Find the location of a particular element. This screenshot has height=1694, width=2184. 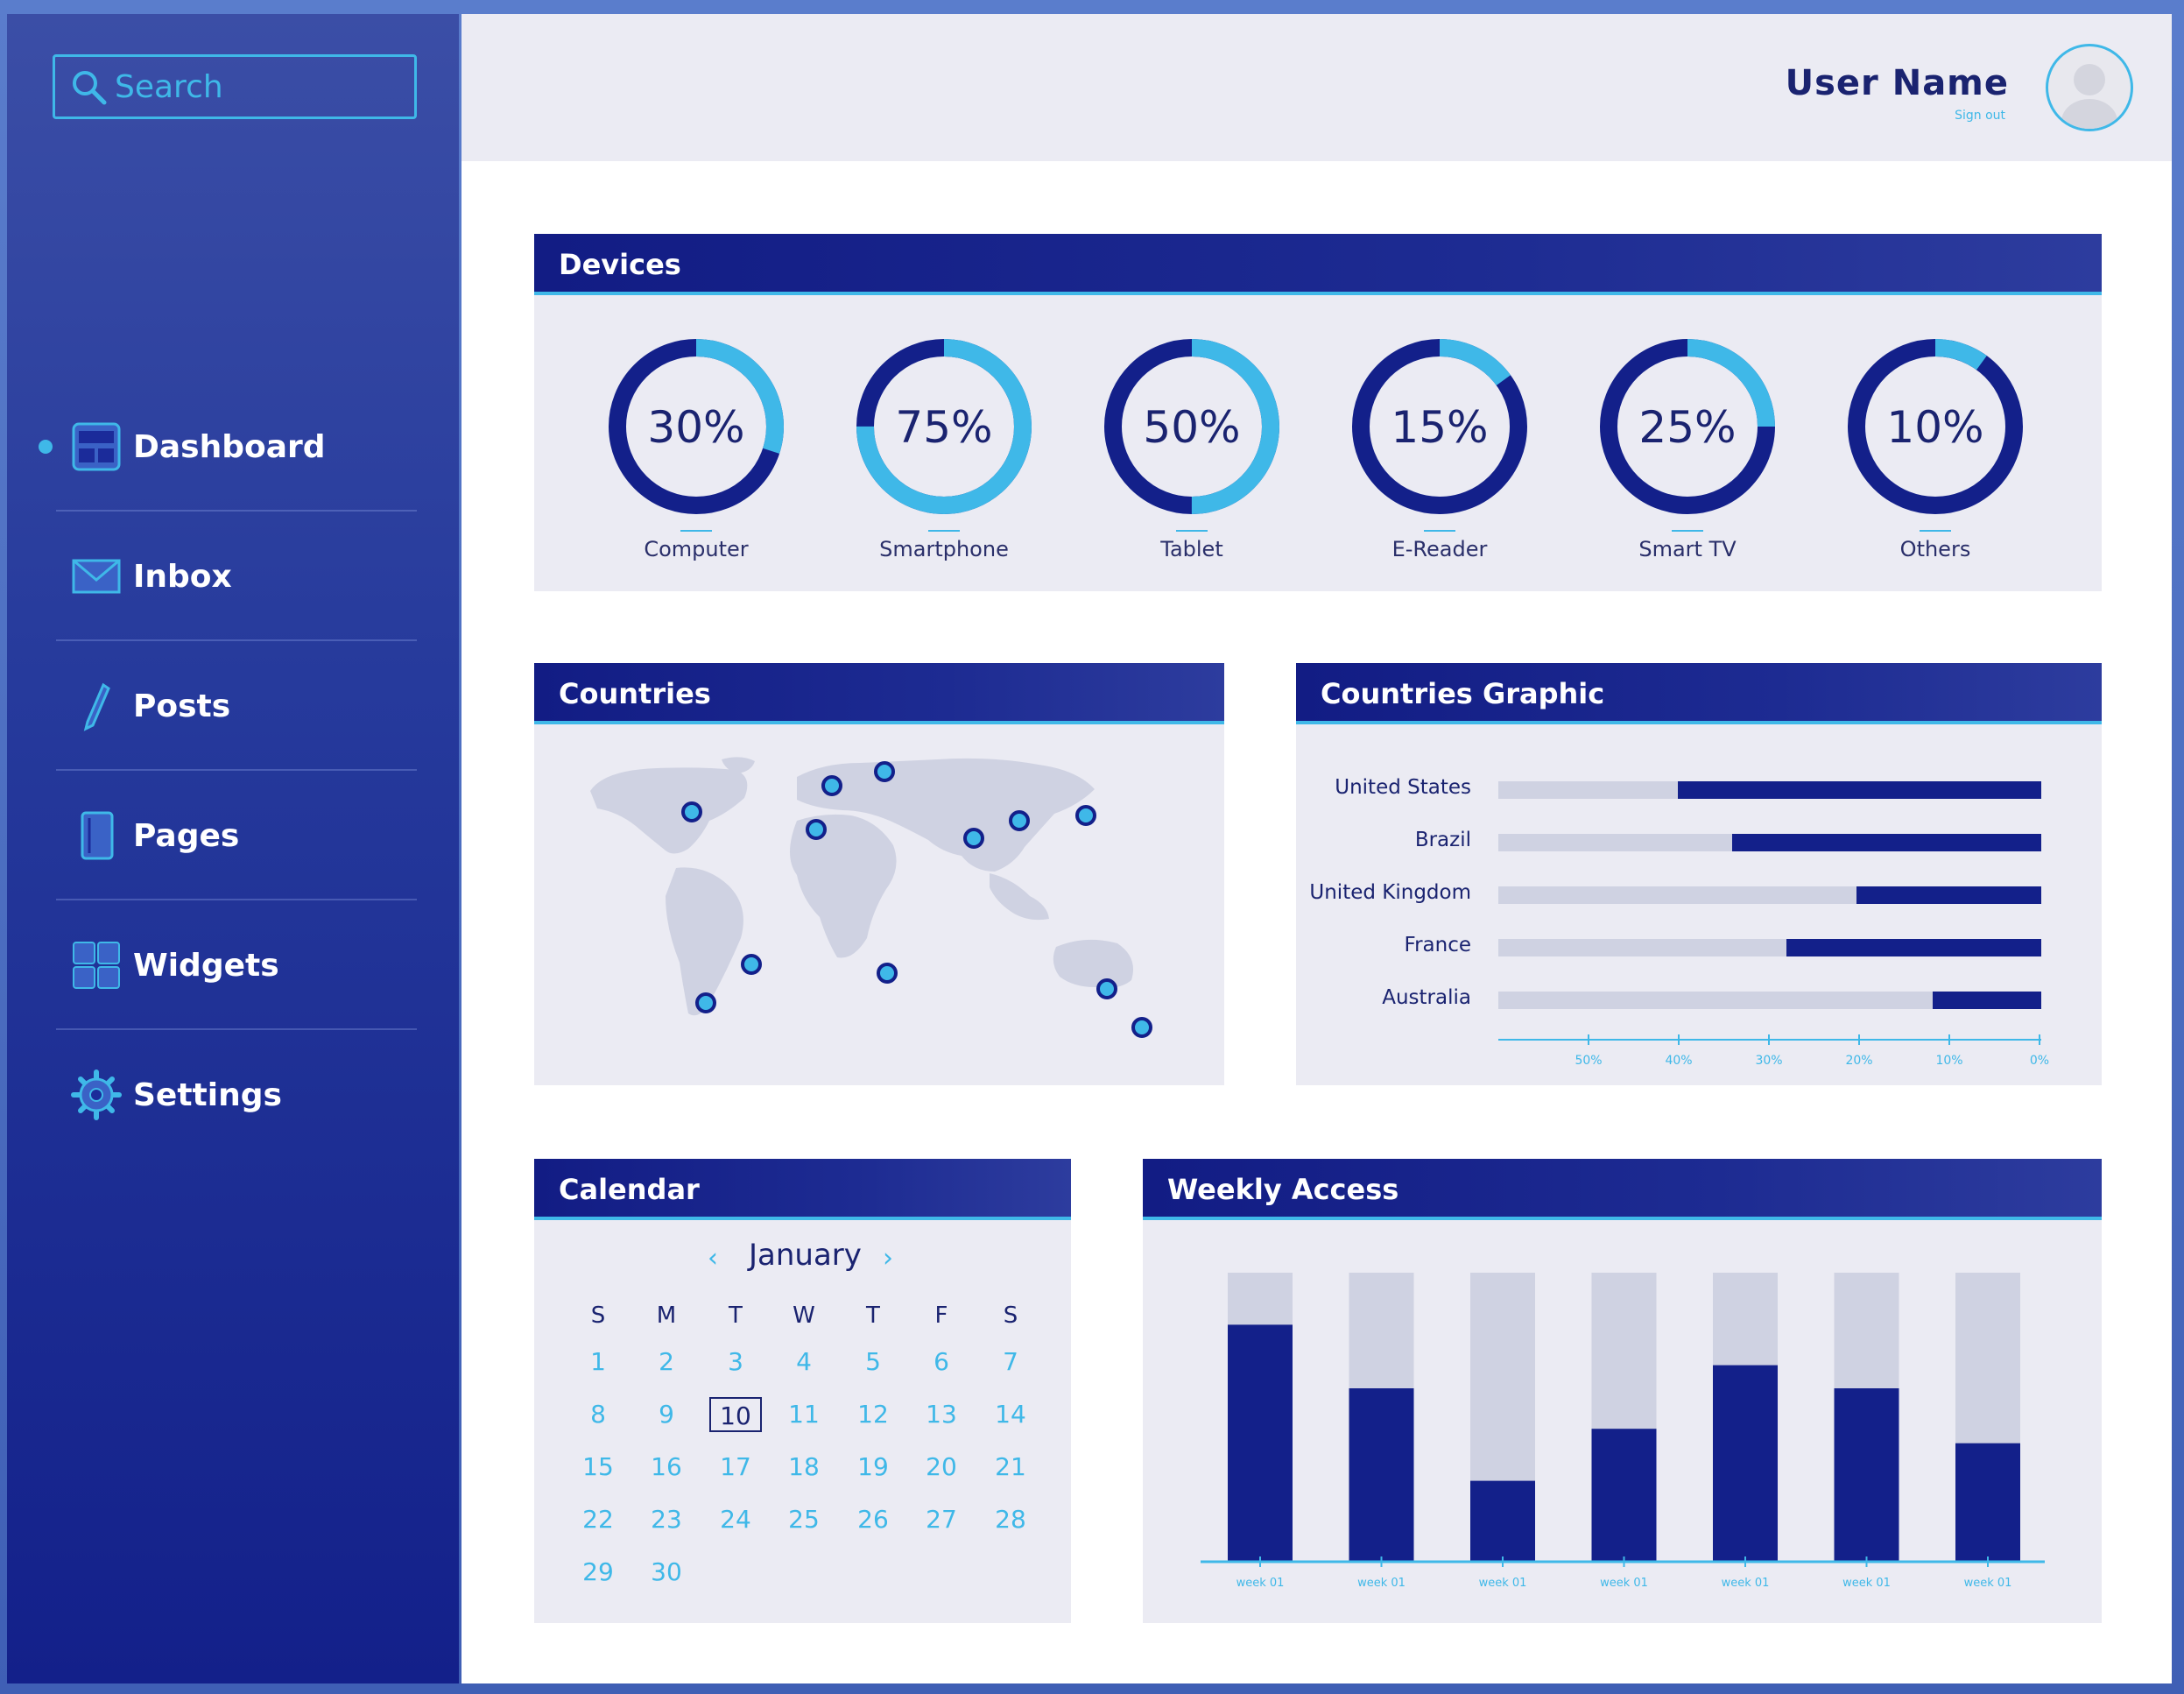

donut-label: Tablet is located at coordinates (1191, 549).